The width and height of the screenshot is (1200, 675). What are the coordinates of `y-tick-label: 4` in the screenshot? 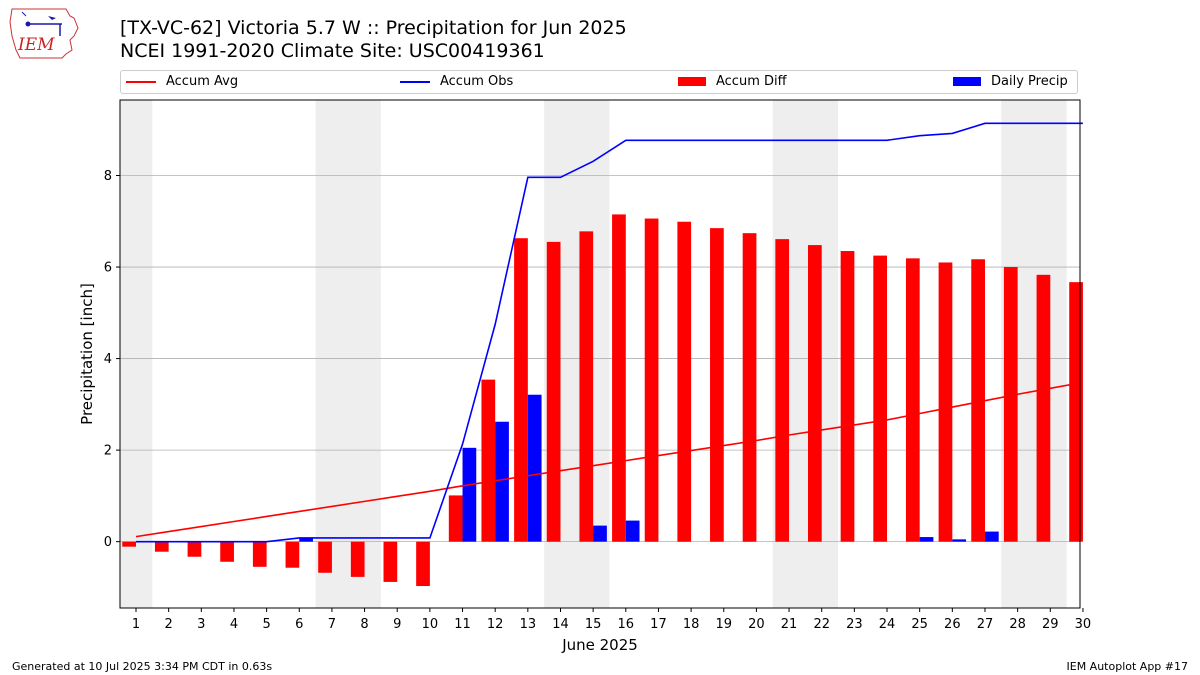 It's located at (108, 359).